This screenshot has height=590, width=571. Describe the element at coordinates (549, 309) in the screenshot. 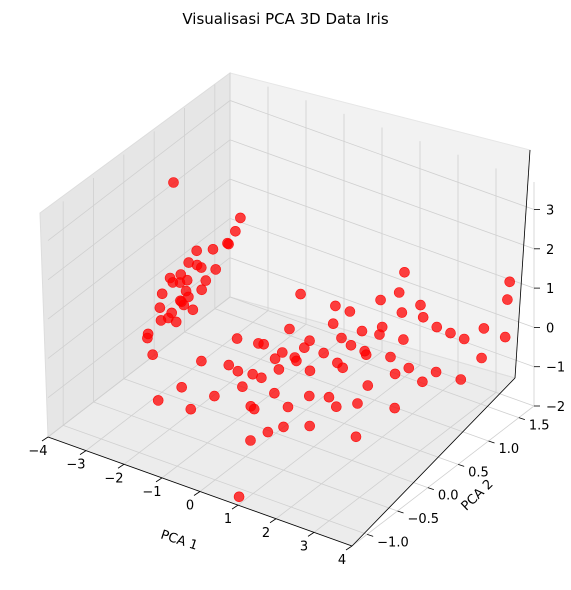

I see `z-tick-labels: −2 −1 0 1 2 3` at that location.